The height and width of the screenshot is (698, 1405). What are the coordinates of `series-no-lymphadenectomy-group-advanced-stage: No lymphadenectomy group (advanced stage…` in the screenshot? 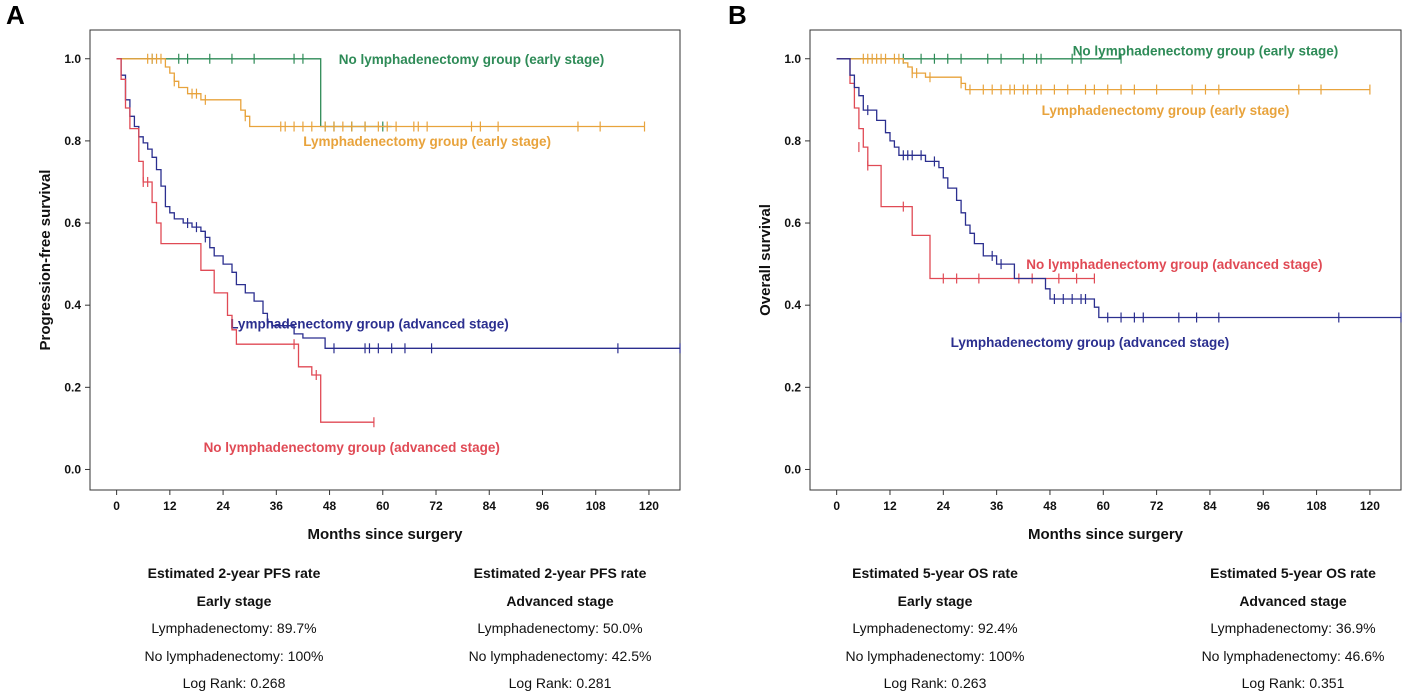 It's located at (1079, 171).